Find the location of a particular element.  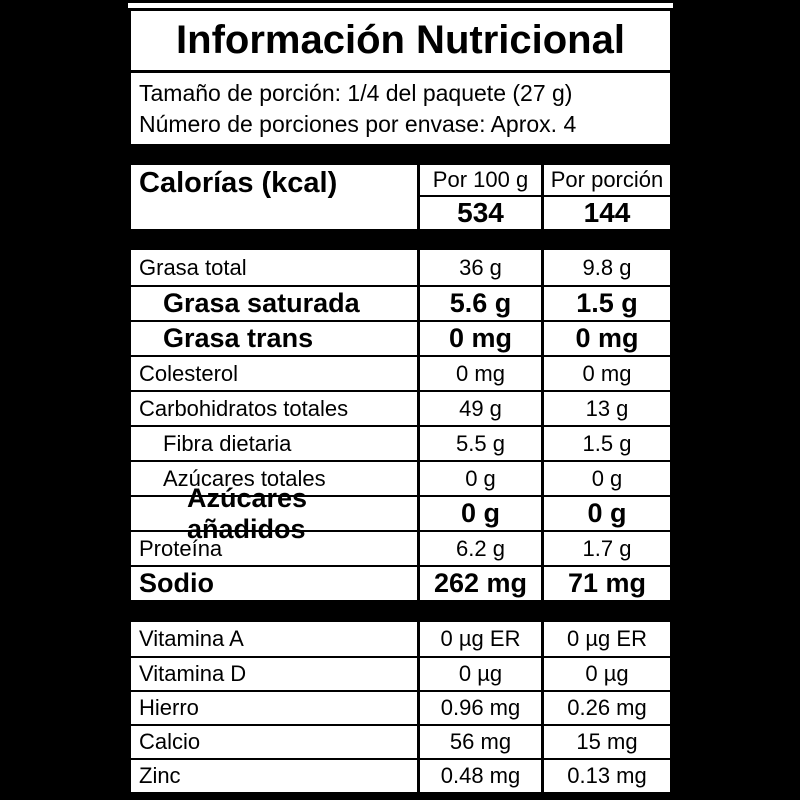

title-box: Información Nutricional is located at coordinates (400, 40).